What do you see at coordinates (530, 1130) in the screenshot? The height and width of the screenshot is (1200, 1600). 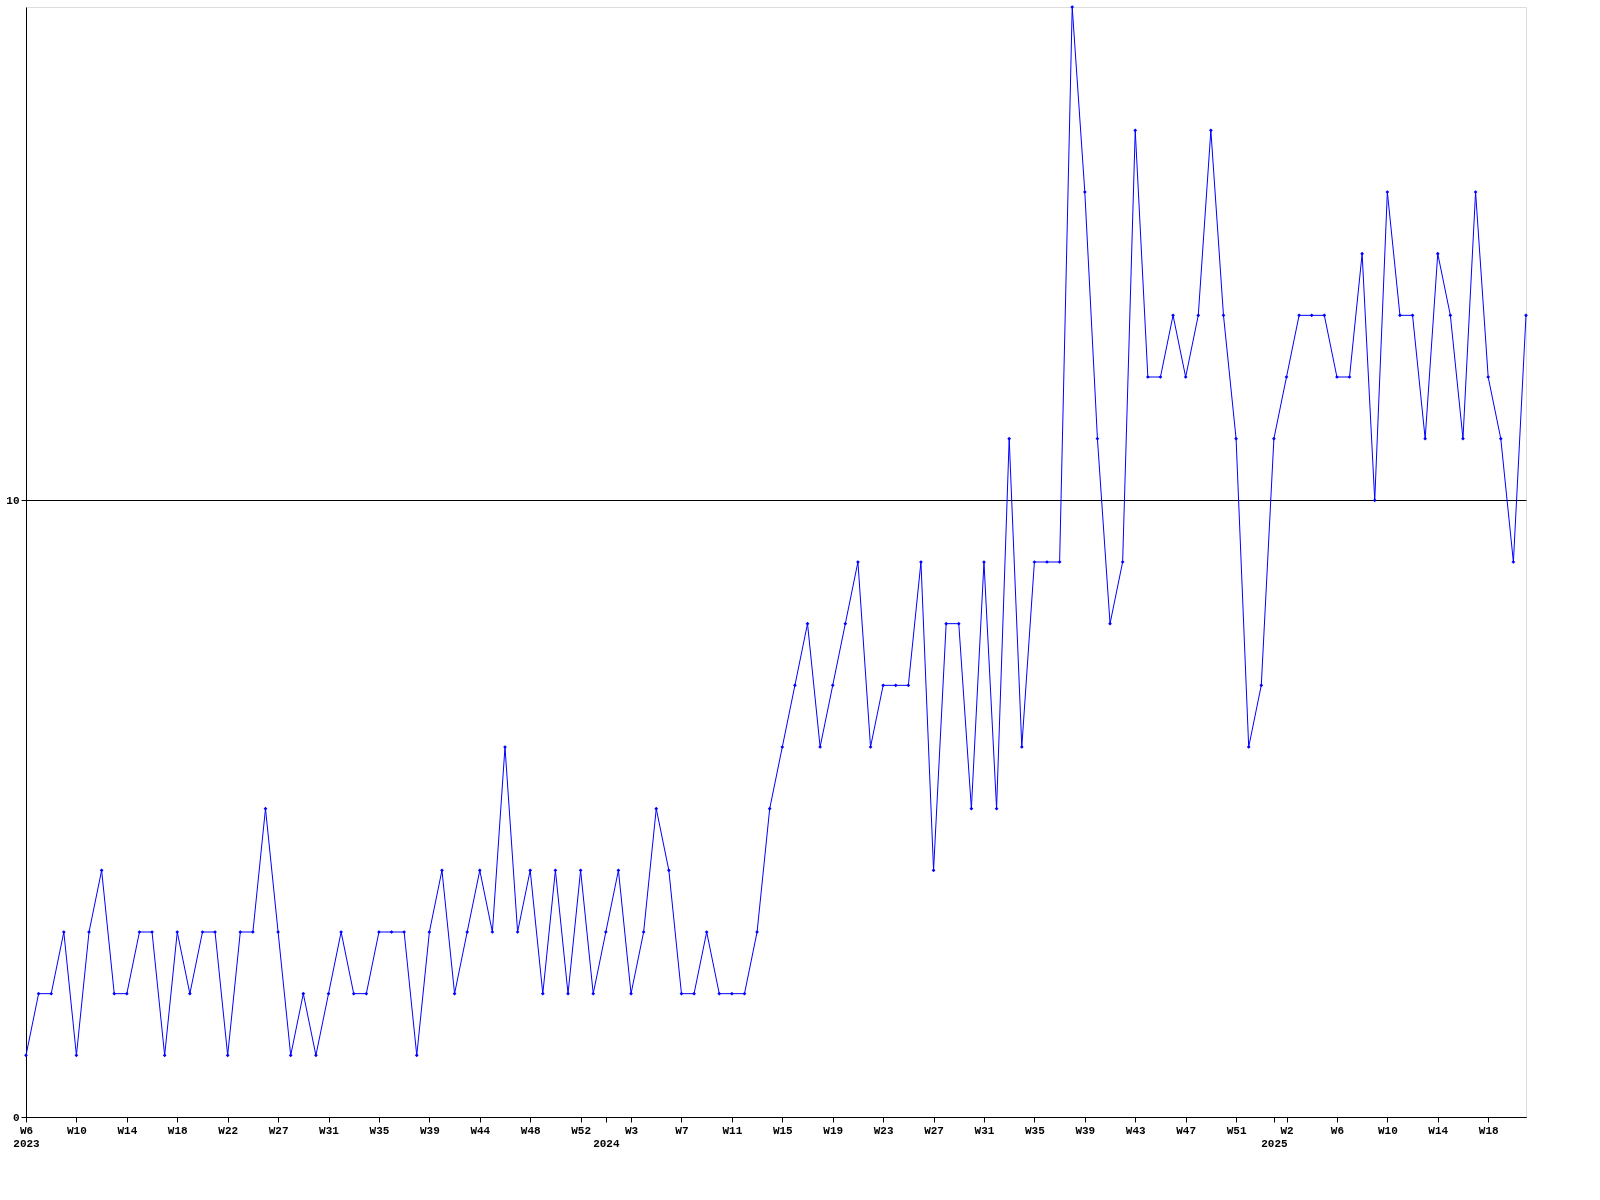 I see `x-tick-label: W48` at bounding box center [530, 1130].